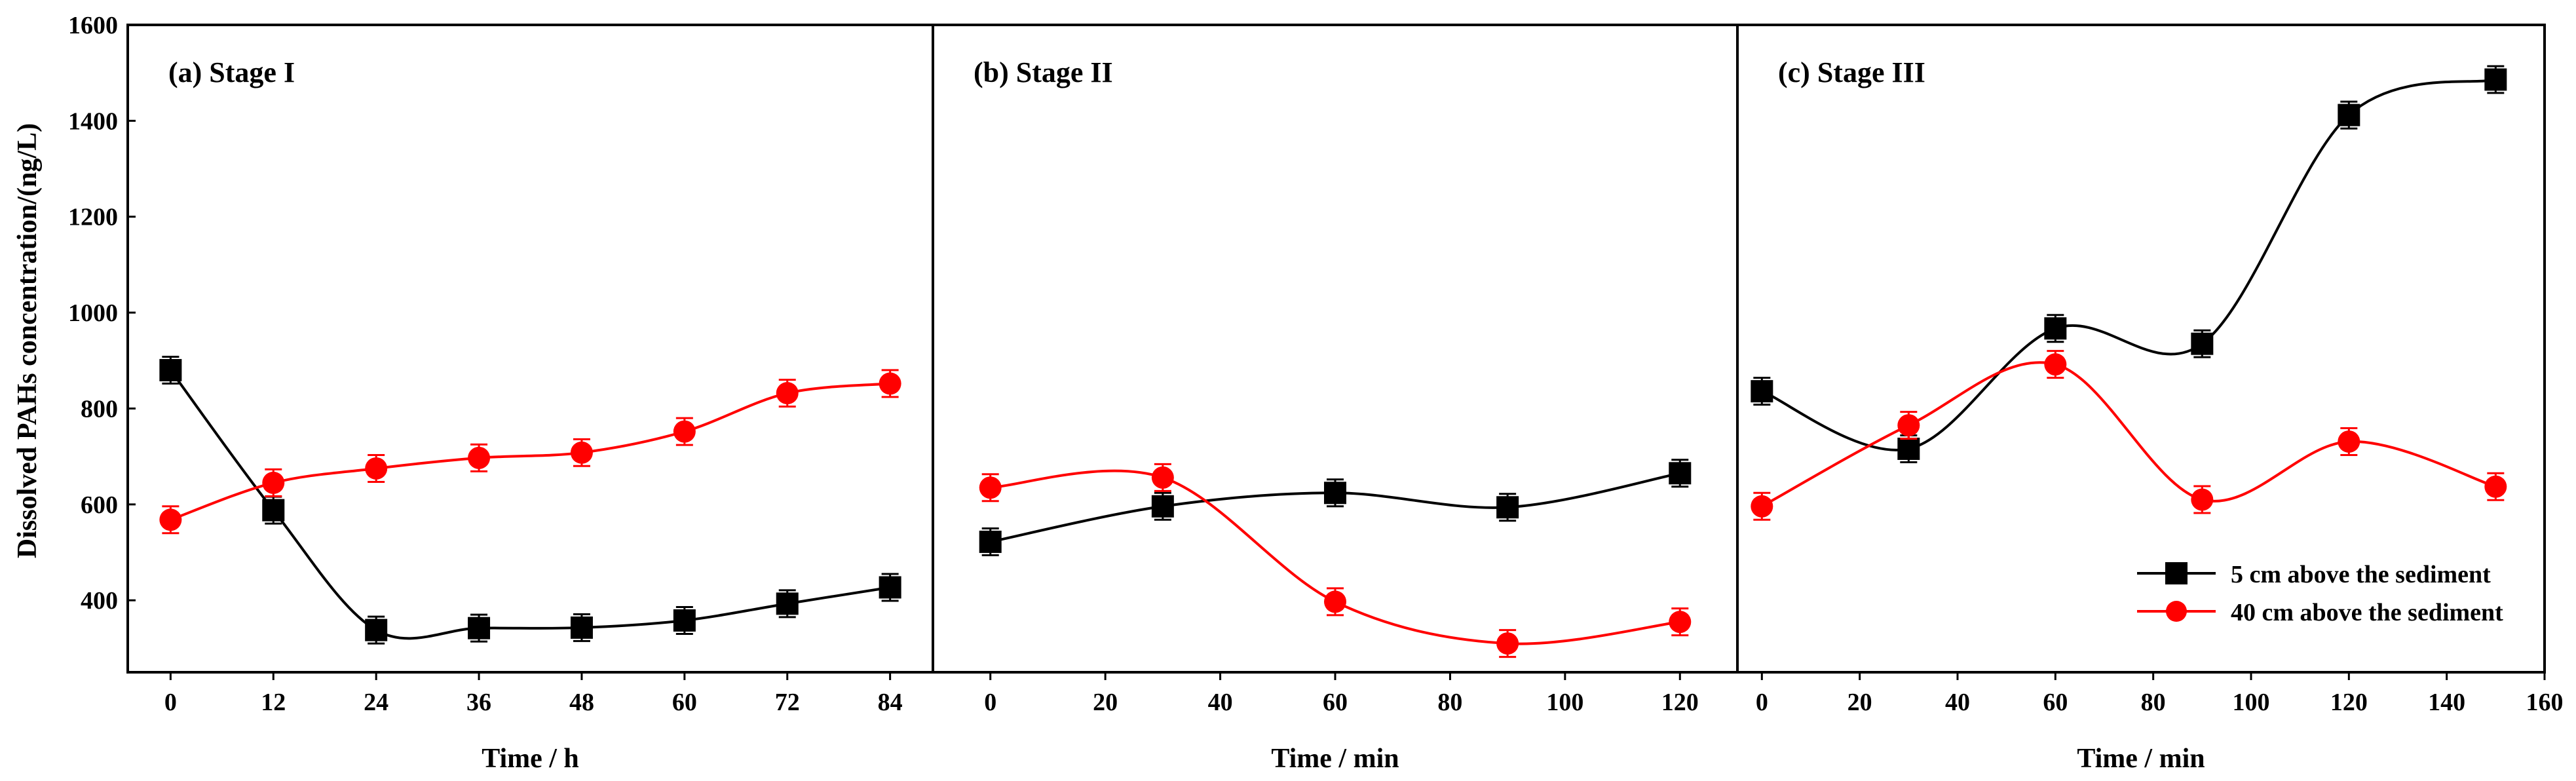 The image size is (2576, 781). What do you see at coordinates (99, 505) in the screenshot?
I see `y-tick-label: 600` at bounding box center [99, 505].